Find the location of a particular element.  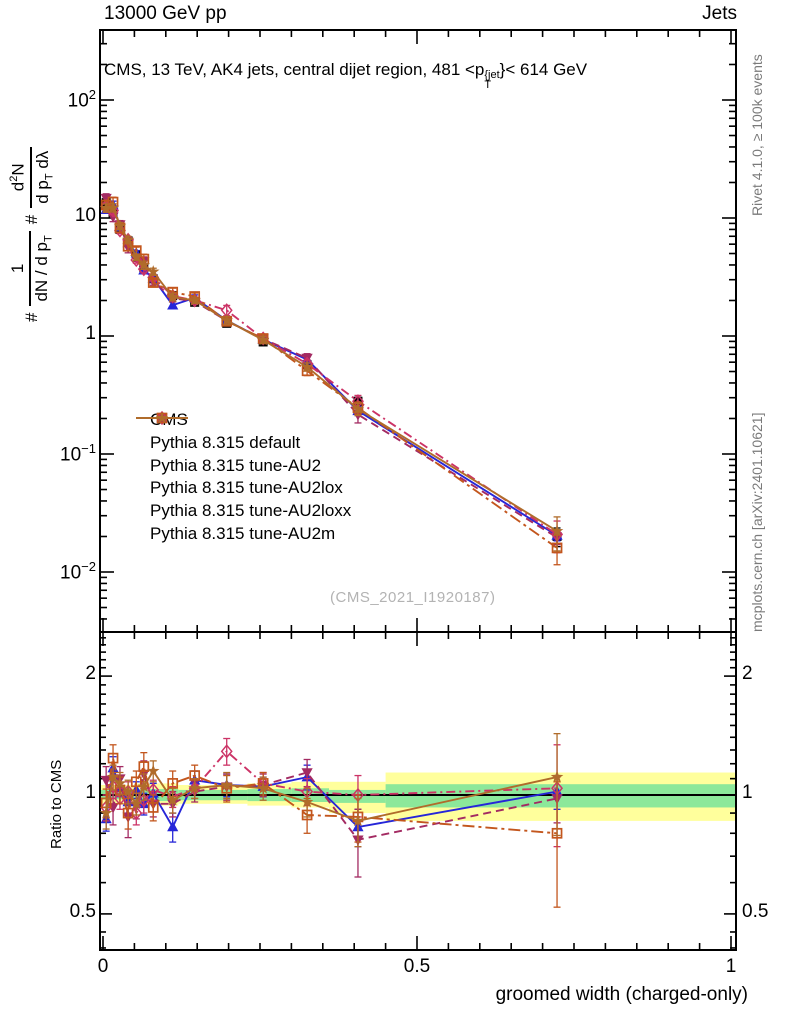

norm-fraction: 1 dN / d pT is located at coordinates (31, 268).